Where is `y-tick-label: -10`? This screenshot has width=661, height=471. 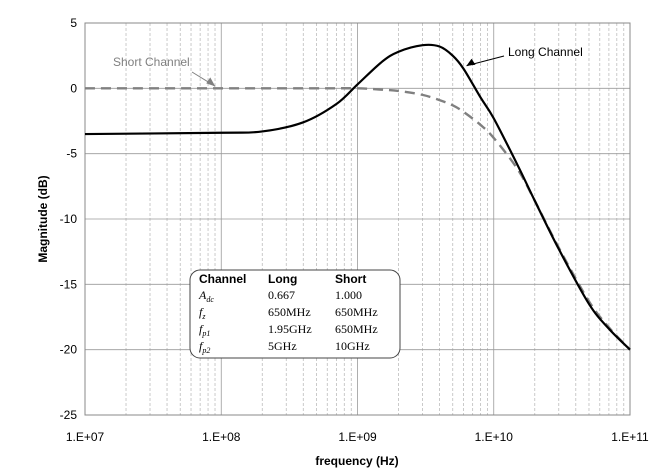 y-tick-label: -10 is located at coordinates (69, 219).